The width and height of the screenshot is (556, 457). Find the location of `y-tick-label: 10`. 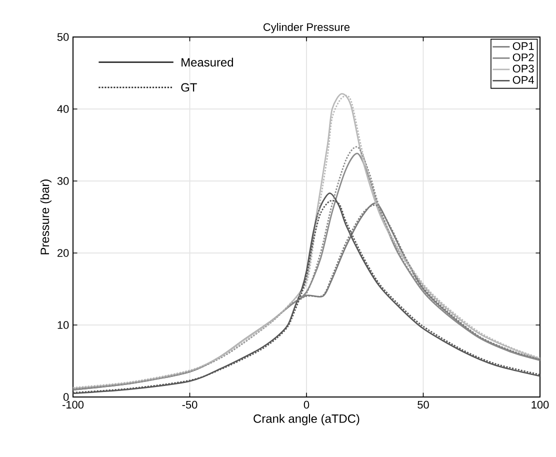

y-tick-label: 10 is located at coordinates (63, 325).